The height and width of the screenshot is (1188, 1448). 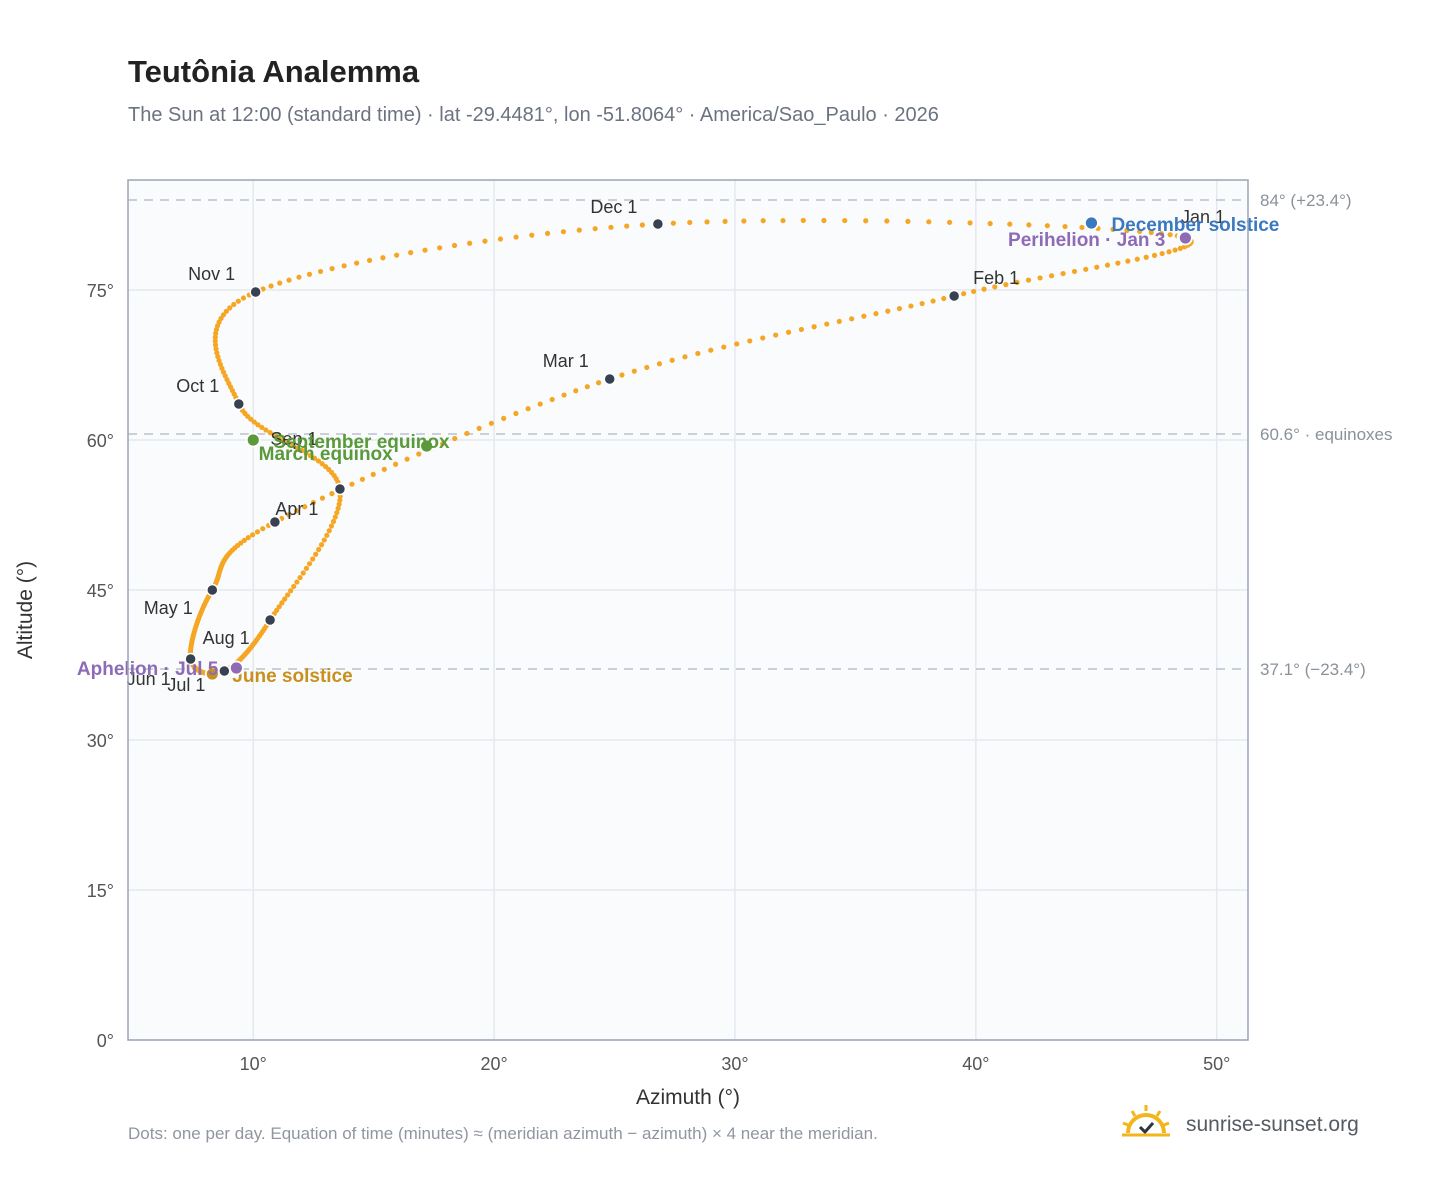 I want to click on chart-title: Teutônia Analemma, so click(x=274, y=71).